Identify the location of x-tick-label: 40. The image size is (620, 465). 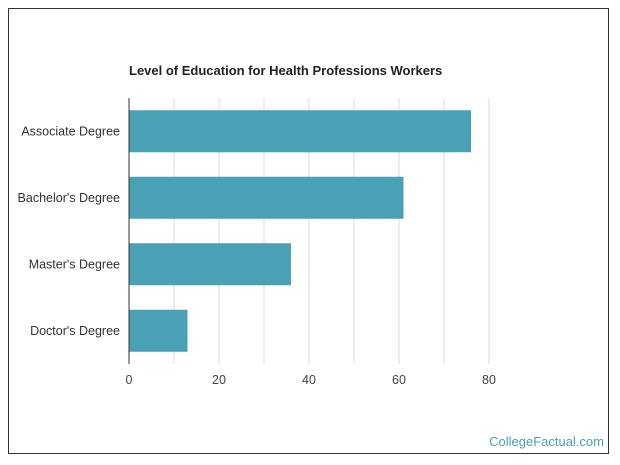
(309, 380).